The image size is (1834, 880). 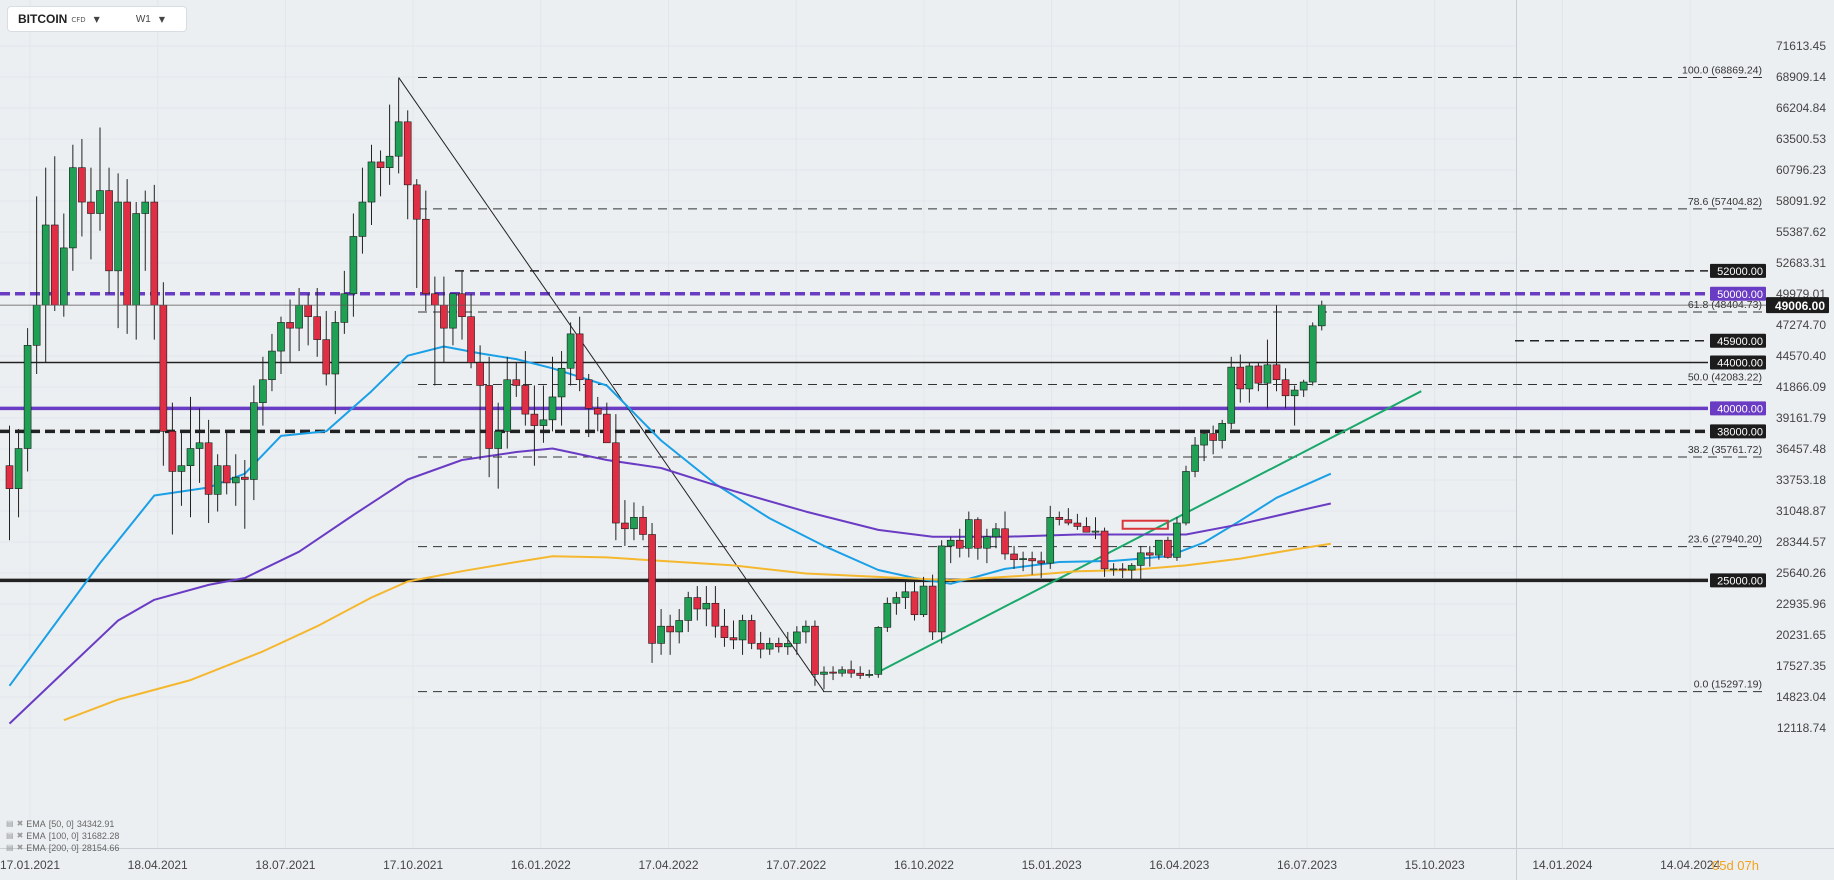 What do you see at coordinates (62, 824) in the screenshot?
I see `legend-row: ▤ ✖ EMA [50, 0] 34342.91` at bounding box center [62, 824].